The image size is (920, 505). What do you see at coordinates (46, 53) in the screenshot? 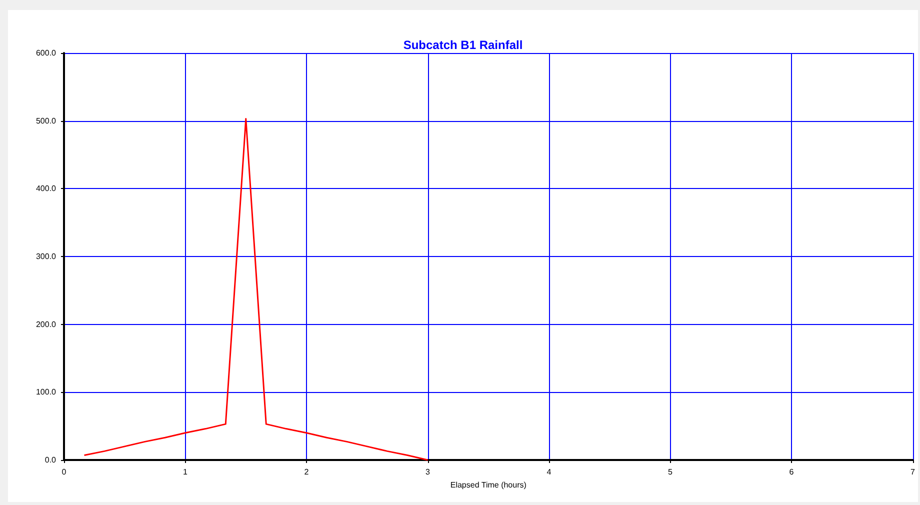
I see `y-tick-label: 600.0` at bounding box center [46, 53].